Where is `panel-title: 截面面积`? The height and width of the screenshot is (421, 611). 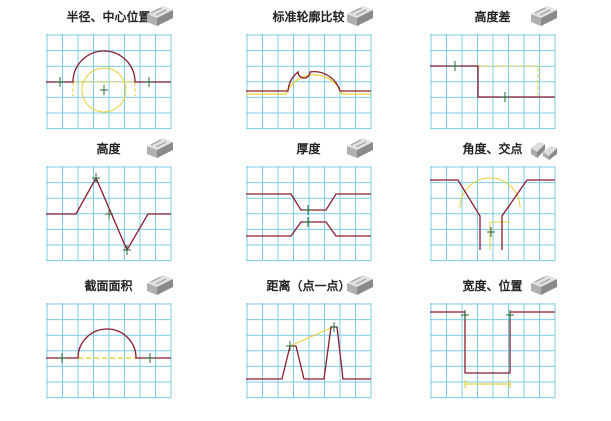
panel-title: 截面面积 is located at coordinates (108, 286).